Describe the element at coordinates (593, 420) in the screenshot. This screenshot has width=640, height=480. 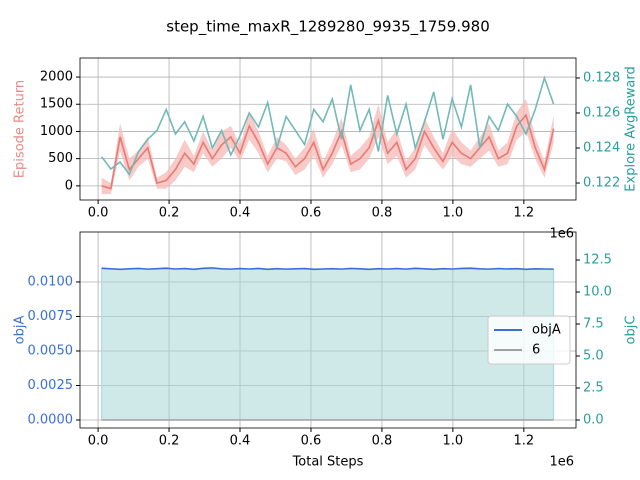
I see `y2-tick-label: 0.0` at that location.